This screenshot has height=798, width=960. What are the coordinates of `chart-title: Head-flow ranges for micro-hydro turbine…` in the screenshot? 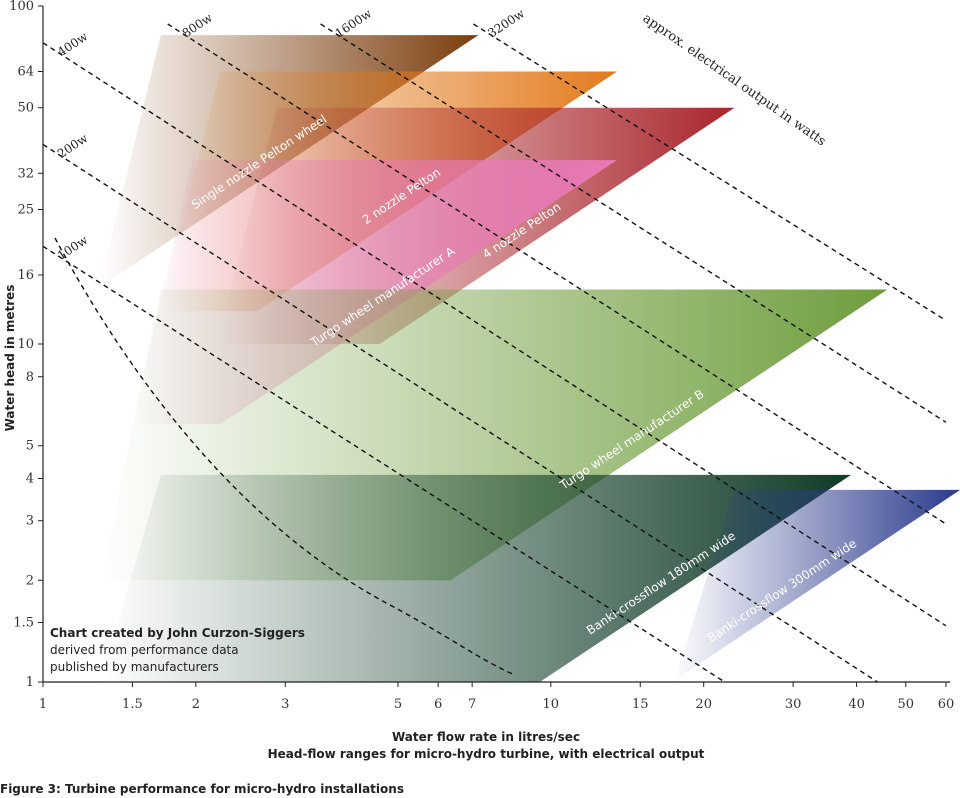 It's located at (486, 754).